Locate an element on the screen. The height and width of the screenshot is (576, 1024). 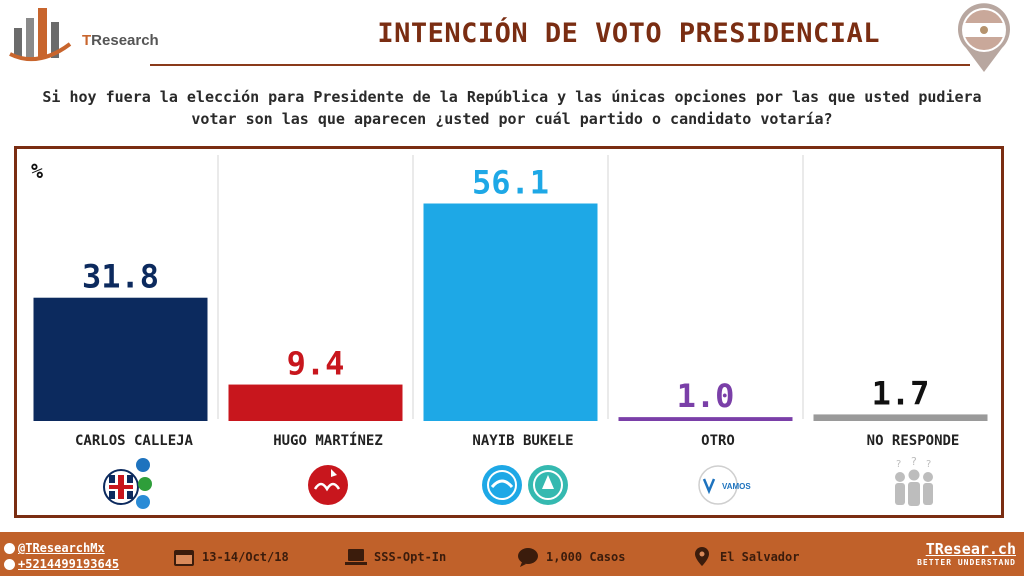
martinez-party-logo is located at coordinates (328, 485).